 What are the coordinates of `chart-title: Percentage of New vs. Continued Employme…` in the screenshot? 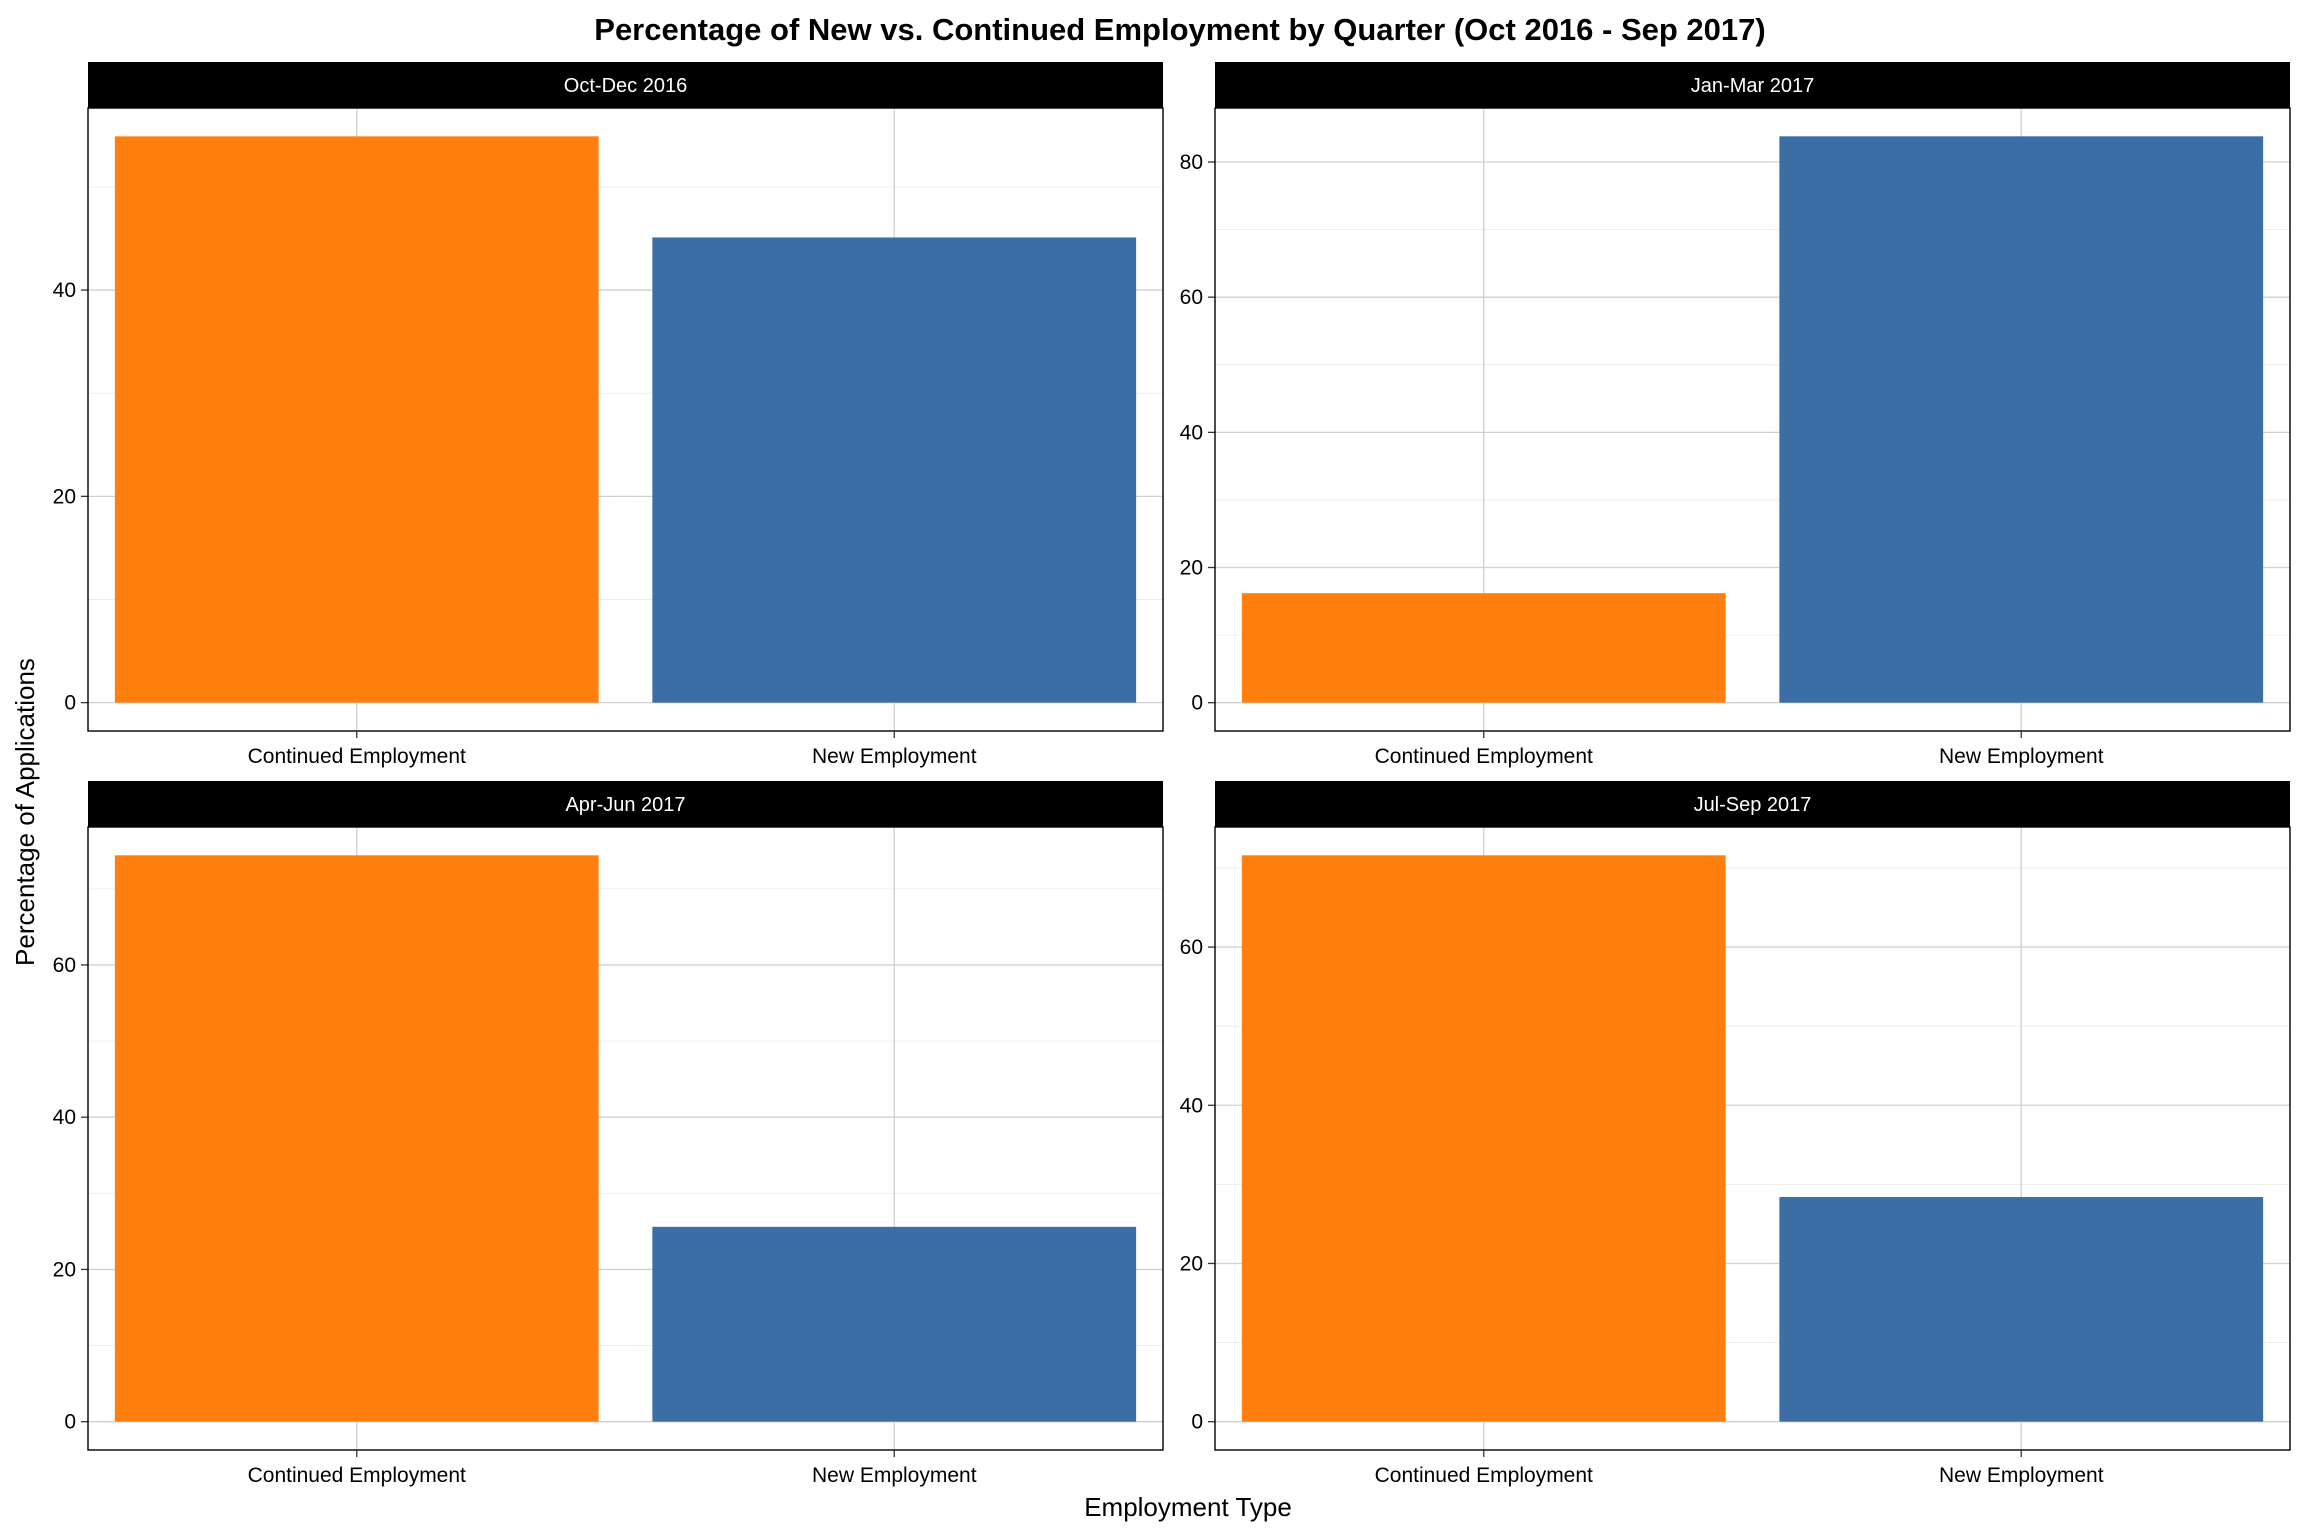 It's located at (1179, 29).